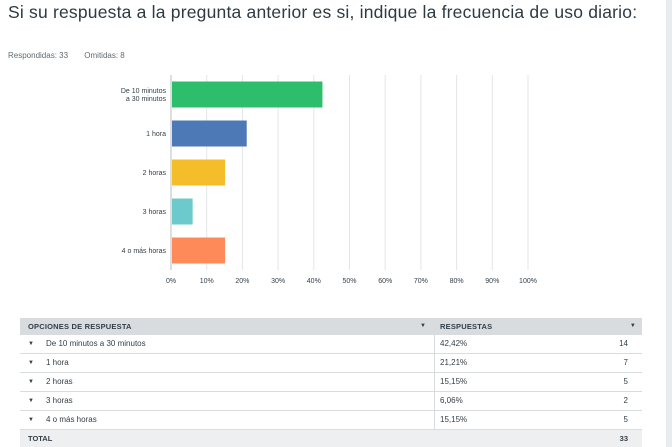  Describe the element at coordinates (155, 173) in the screenshot. I see `category-label: 2 horas` at that location.